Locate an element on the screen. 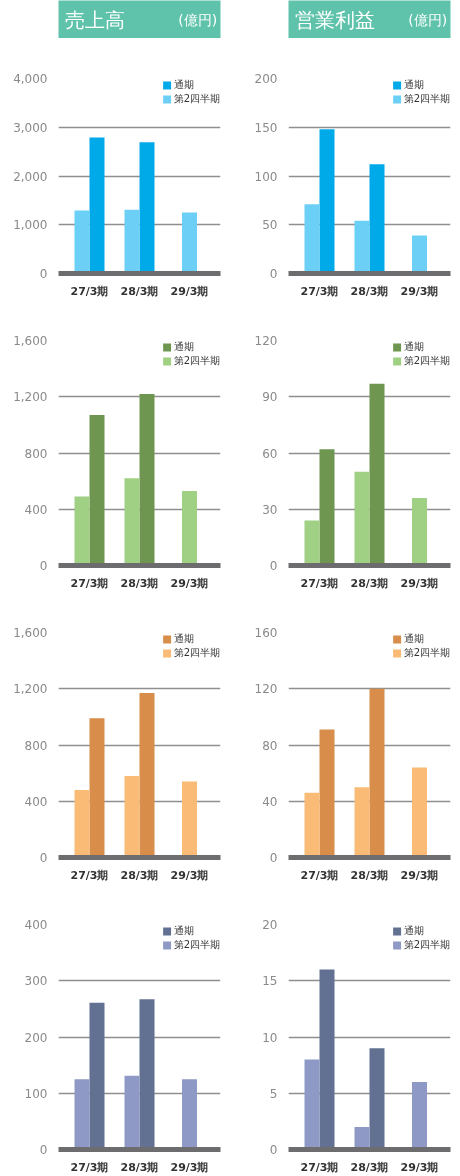  y-tick-label: 10 is located at coordinates (270, 1037).